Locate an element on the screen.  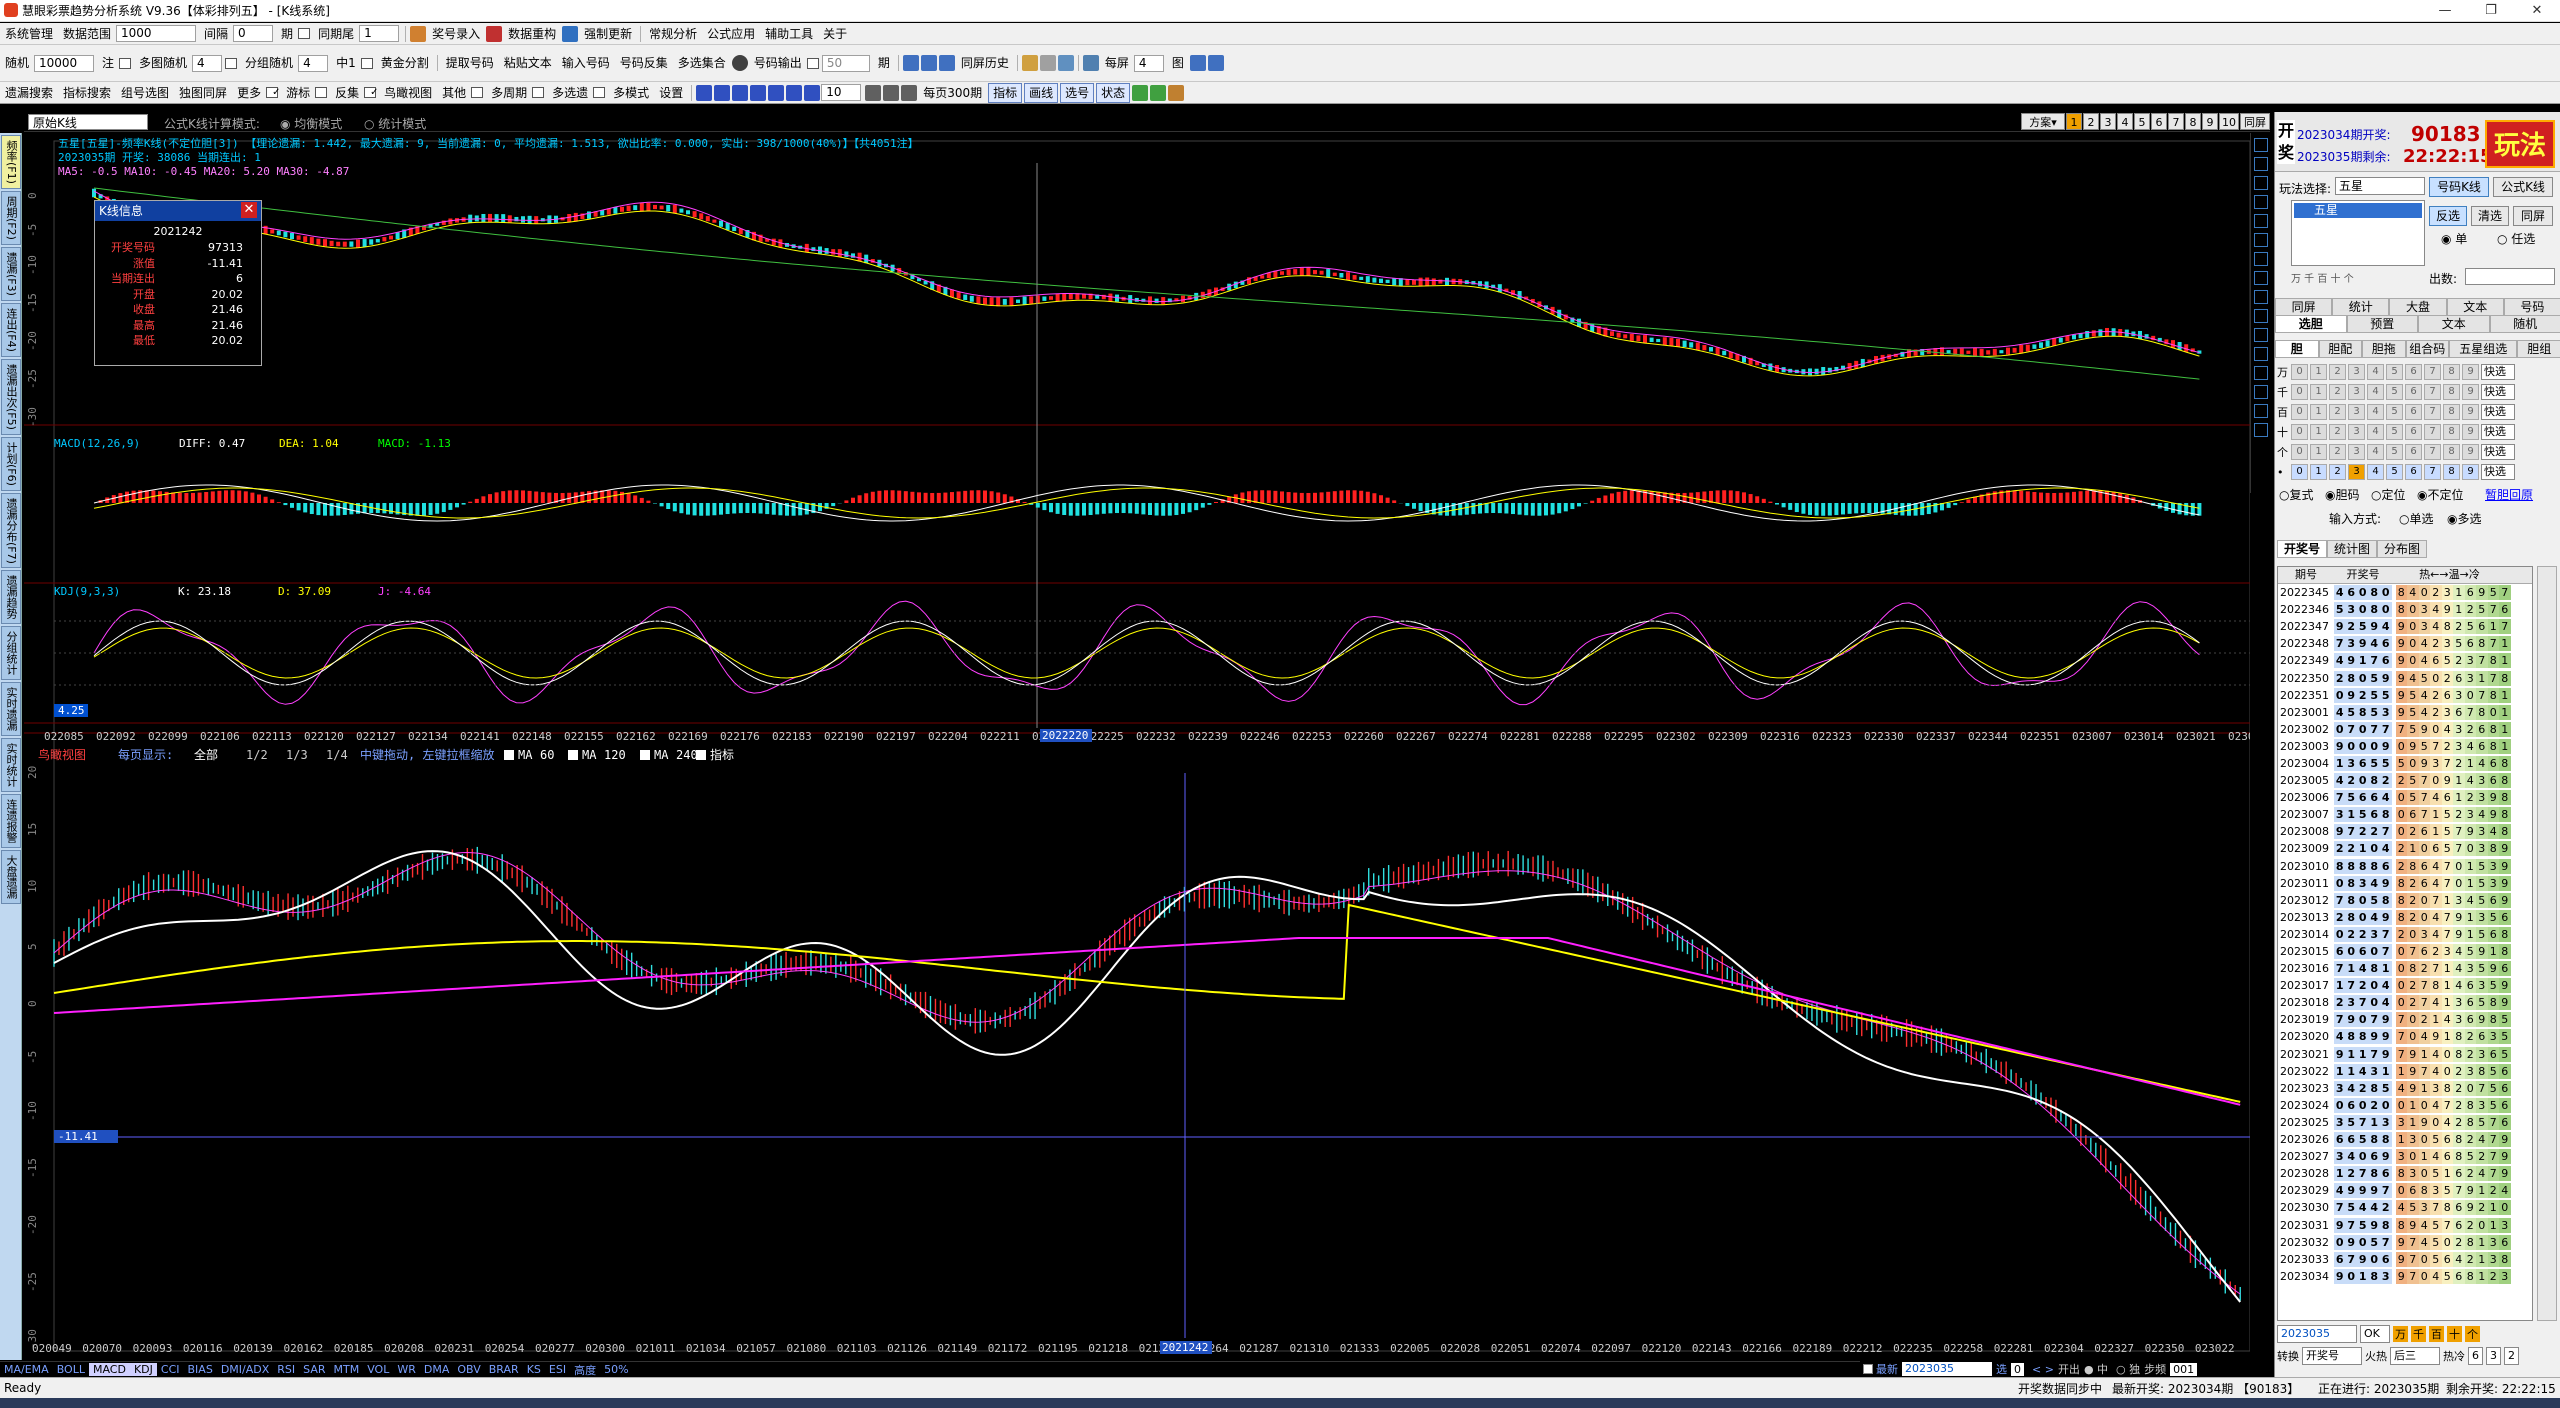
indicator-tab: BOLL is located at coordinates (70, 1369).